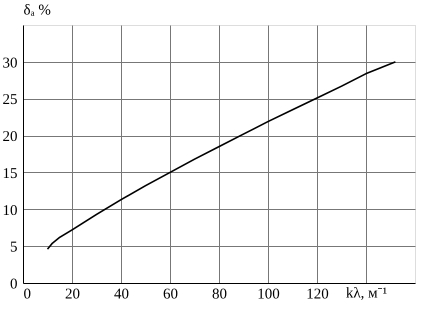  I want to click on x-tick-label: 40, so click(121, 294).